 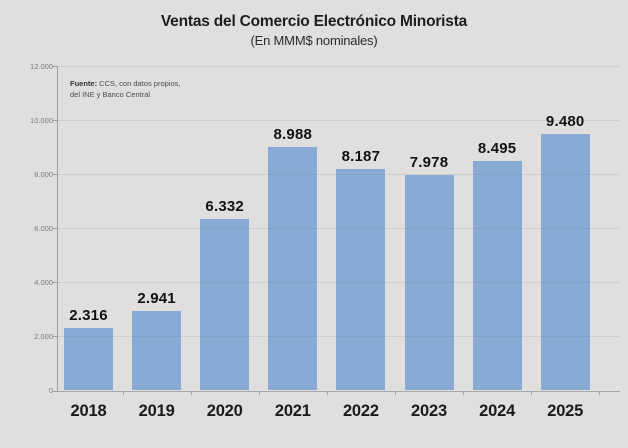 What do you see at coordinates (497, 410) in the screenshot?
I see `x-axis-label-2024: 2024` at bounding box center [497, 410].